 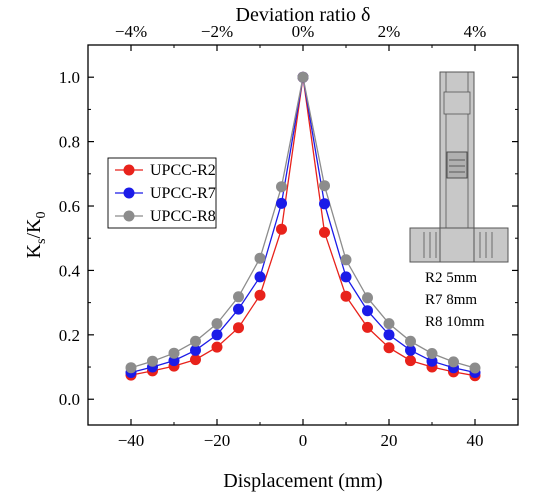 What do you see at coordinates (183, 216) in the screenshot?
I see `legend-label: UPCC-R8` at bounding box center [183, 216].